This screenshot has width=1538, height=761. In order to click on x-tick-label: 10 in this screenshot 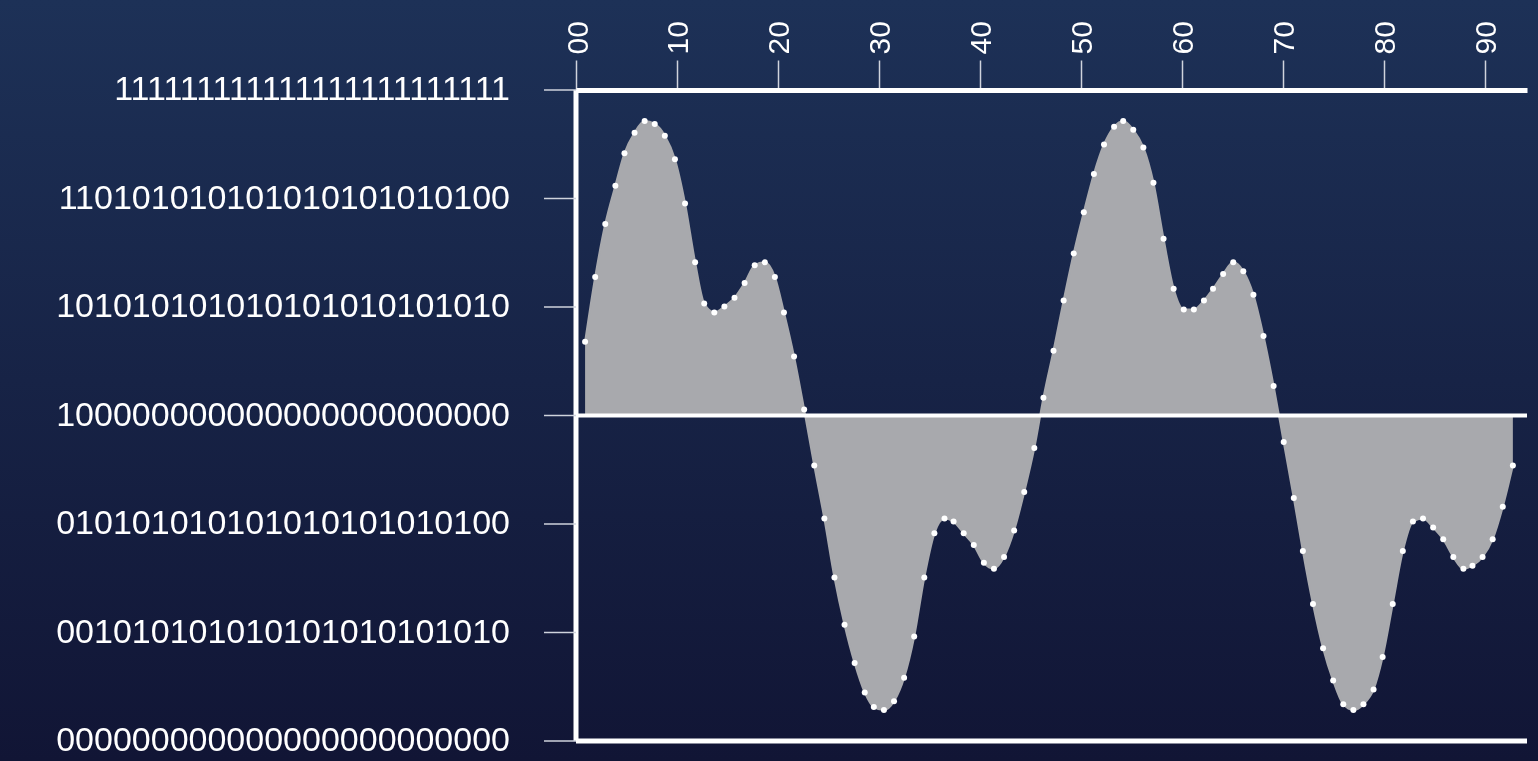, I will do `click(678, 38)`.